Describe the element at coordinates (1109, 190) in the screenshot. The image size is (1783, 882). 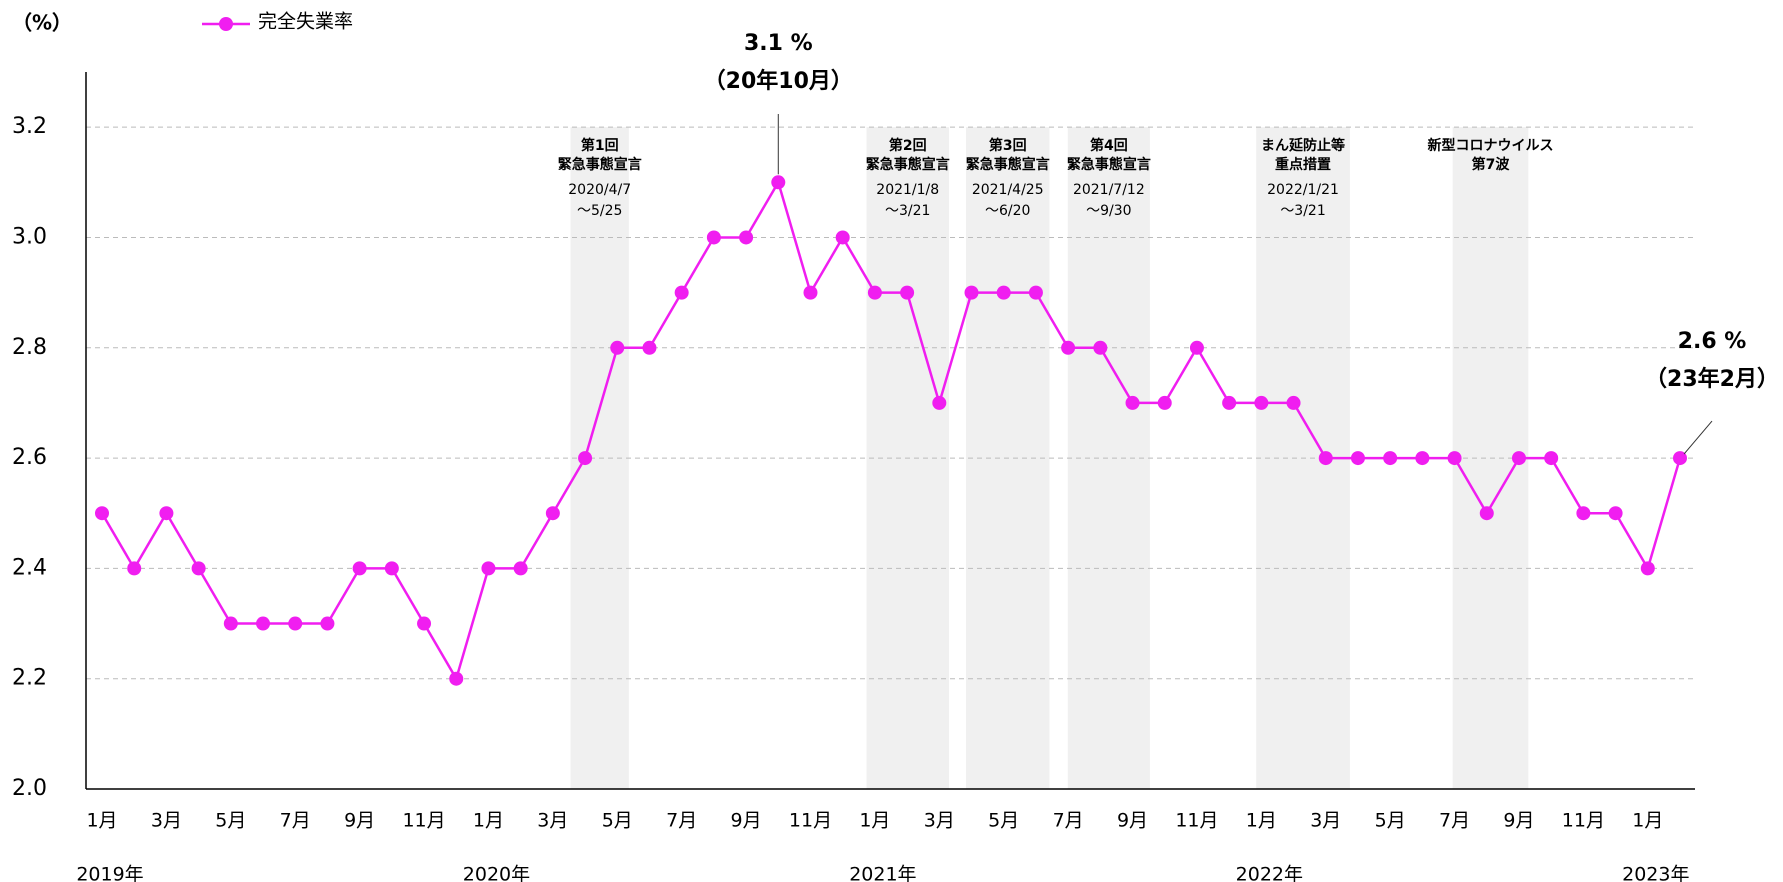
I see `period-dates: 2021/7/12` at that location.